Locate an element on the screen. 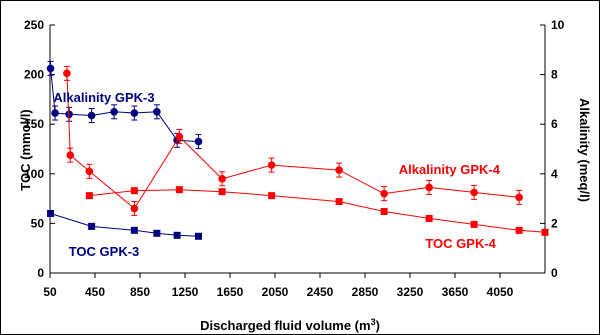  y-right-axis-title: Alkalinity (meq/l) is located at coordinates (584, 150).